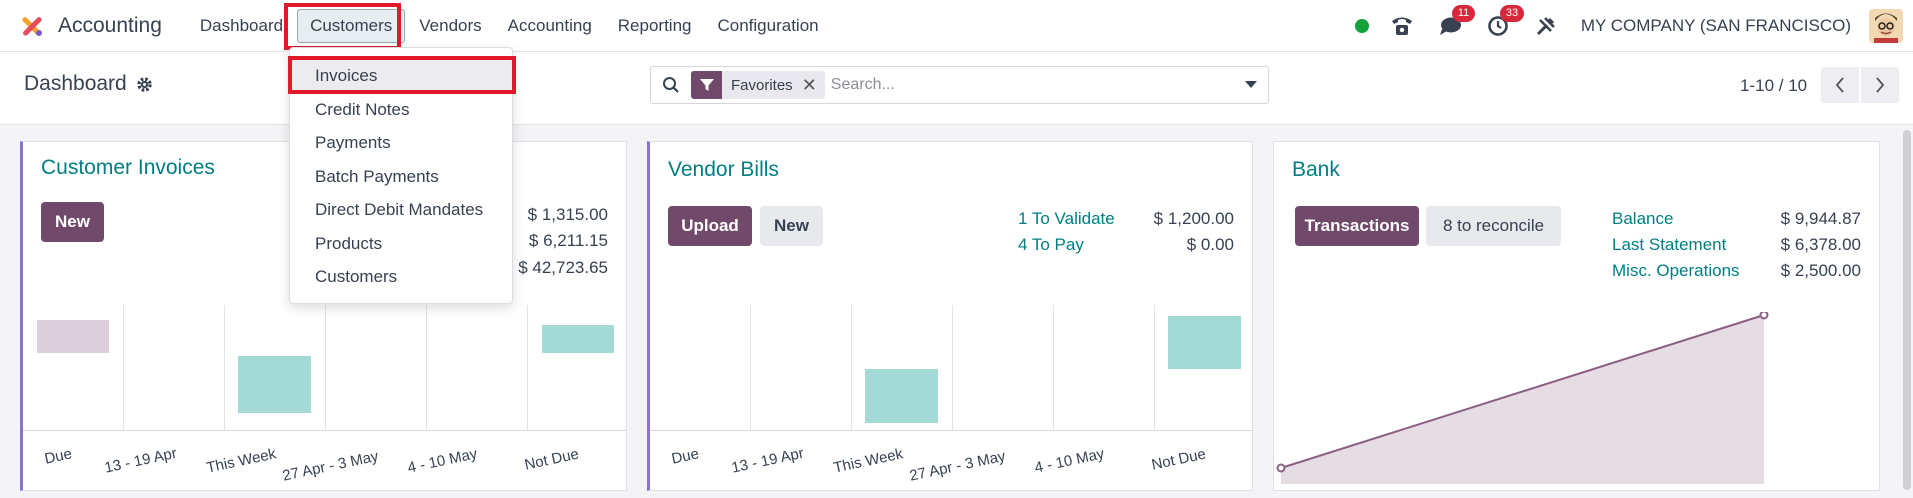 The width and height of the screenshot is (1913, 498). Describe the element at coordinates (578, 339) in the screenshot. I see `invoice-bar-not-due` at that location.